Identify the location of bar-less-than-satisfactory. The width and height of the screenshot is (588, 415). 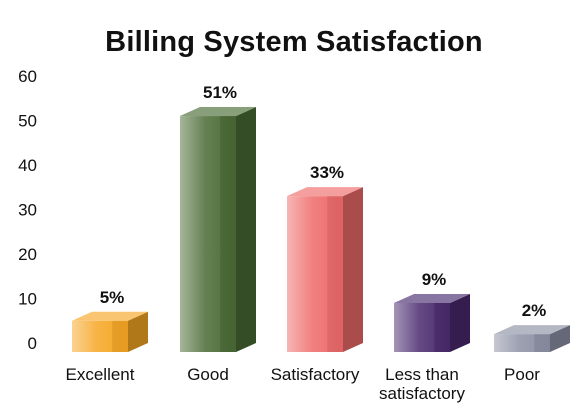
(432, 322).